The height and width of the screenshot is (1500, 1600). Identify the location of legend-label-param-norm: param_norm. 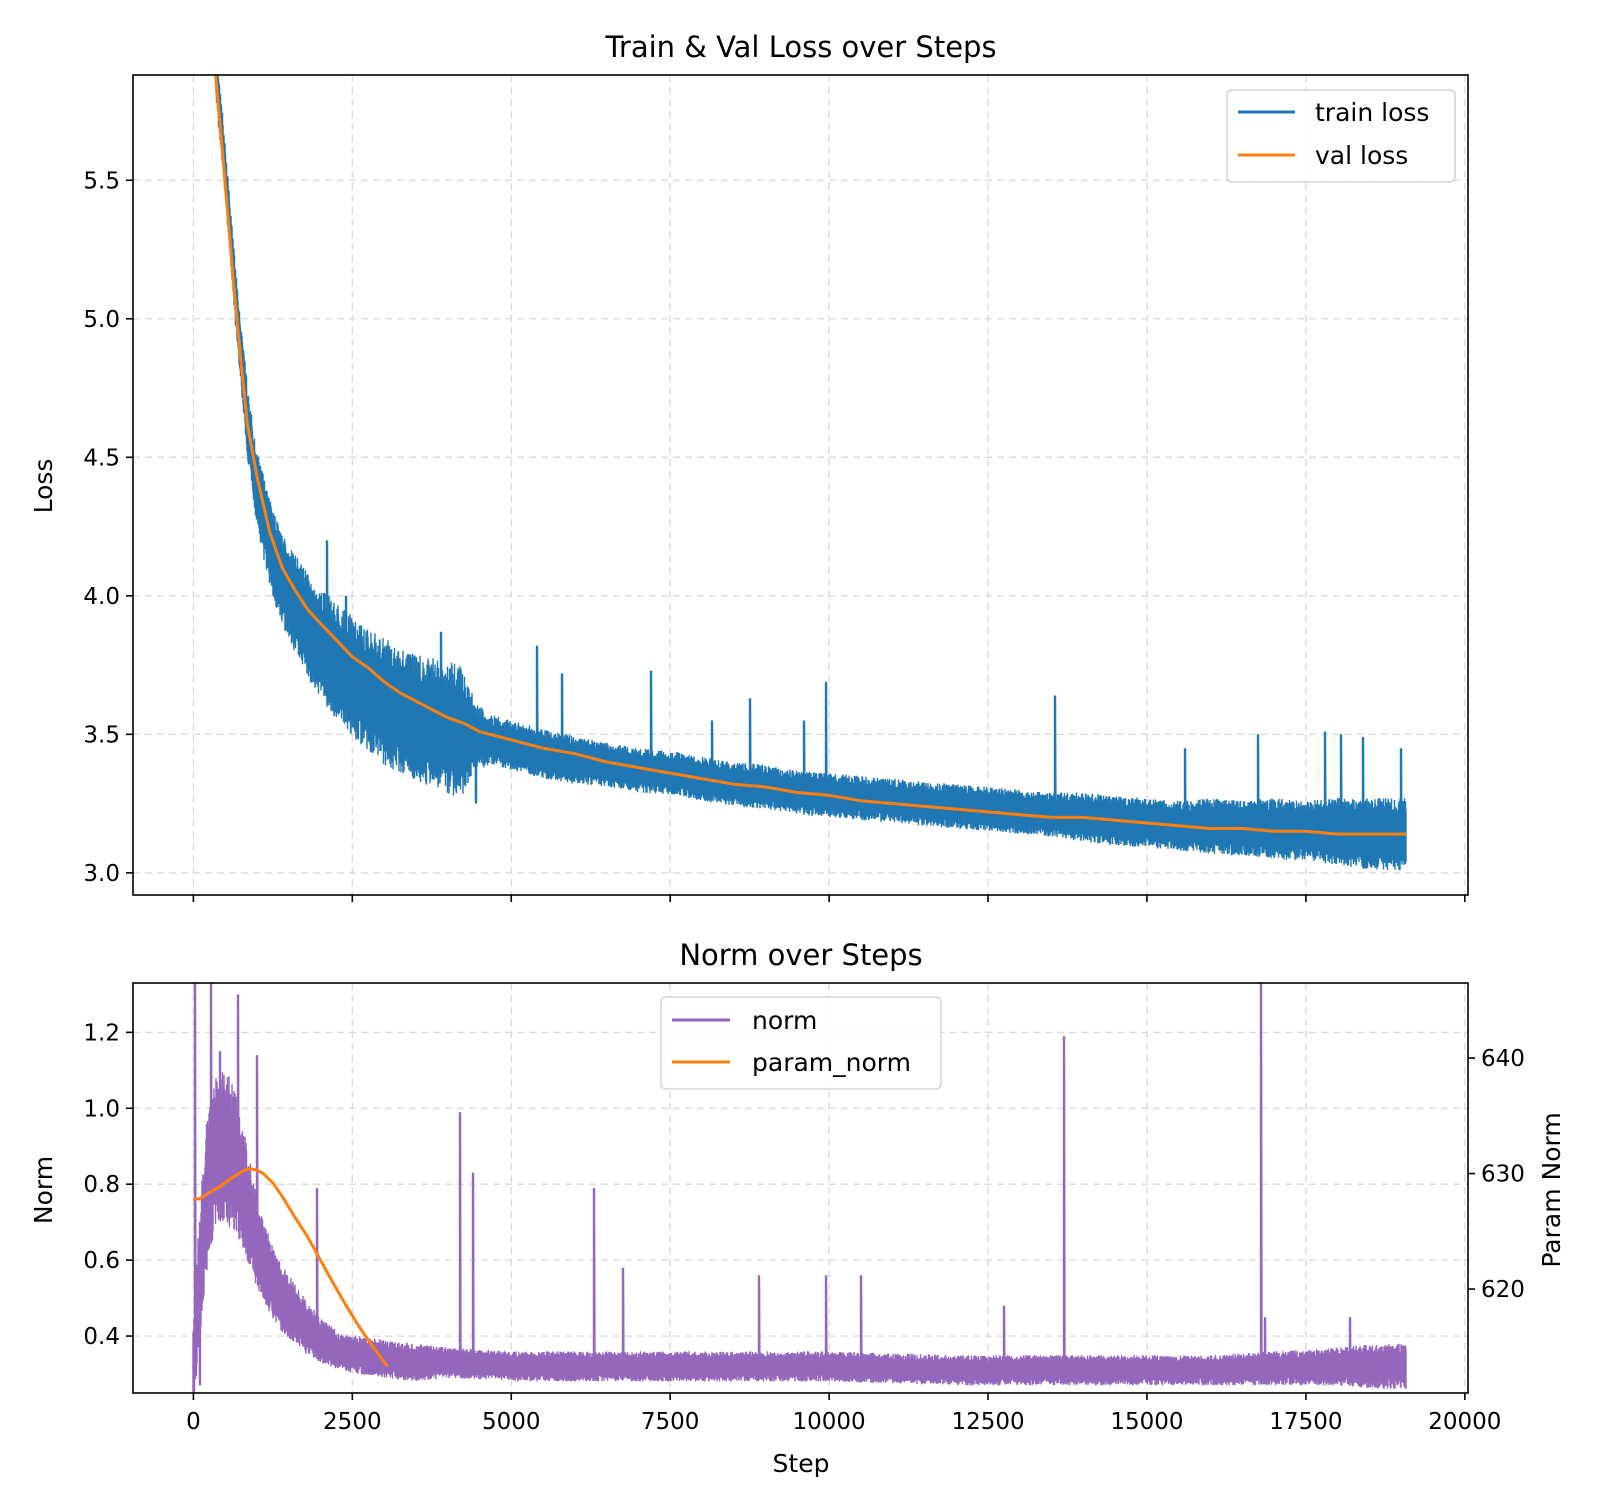
(831, 1062).